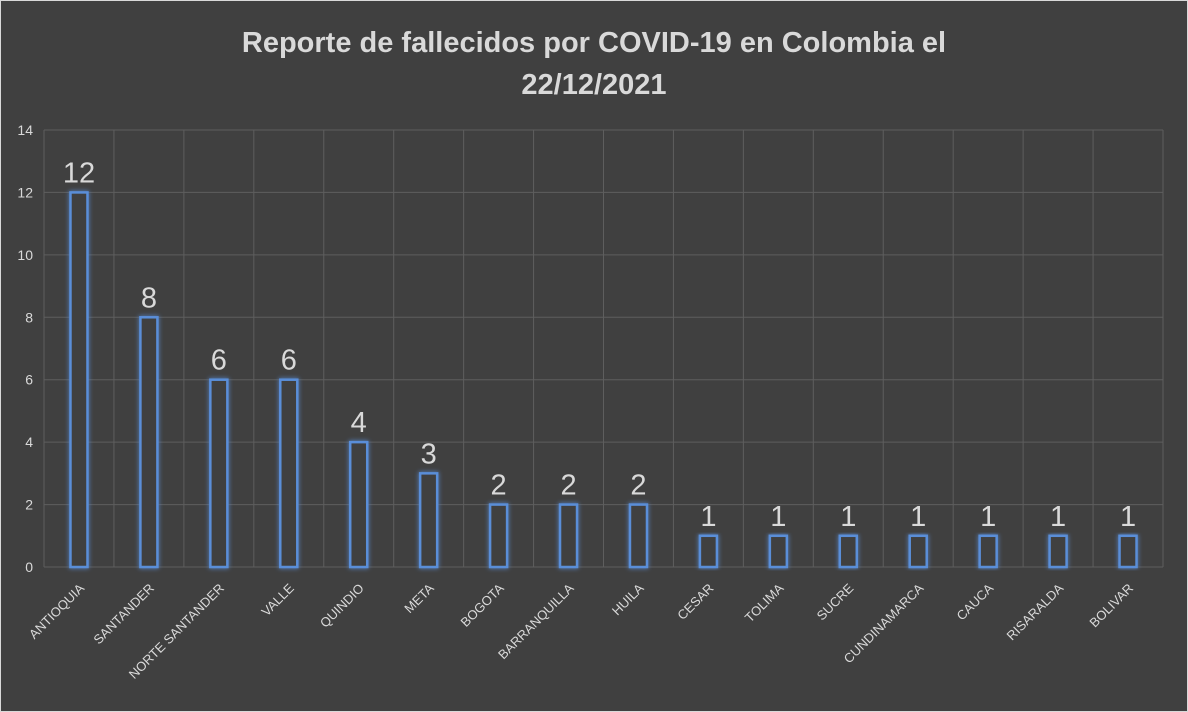  What do you see at coordinates (428, 520) in the screenshot?
I see `bar-meta` at bounding box center [428, 520].